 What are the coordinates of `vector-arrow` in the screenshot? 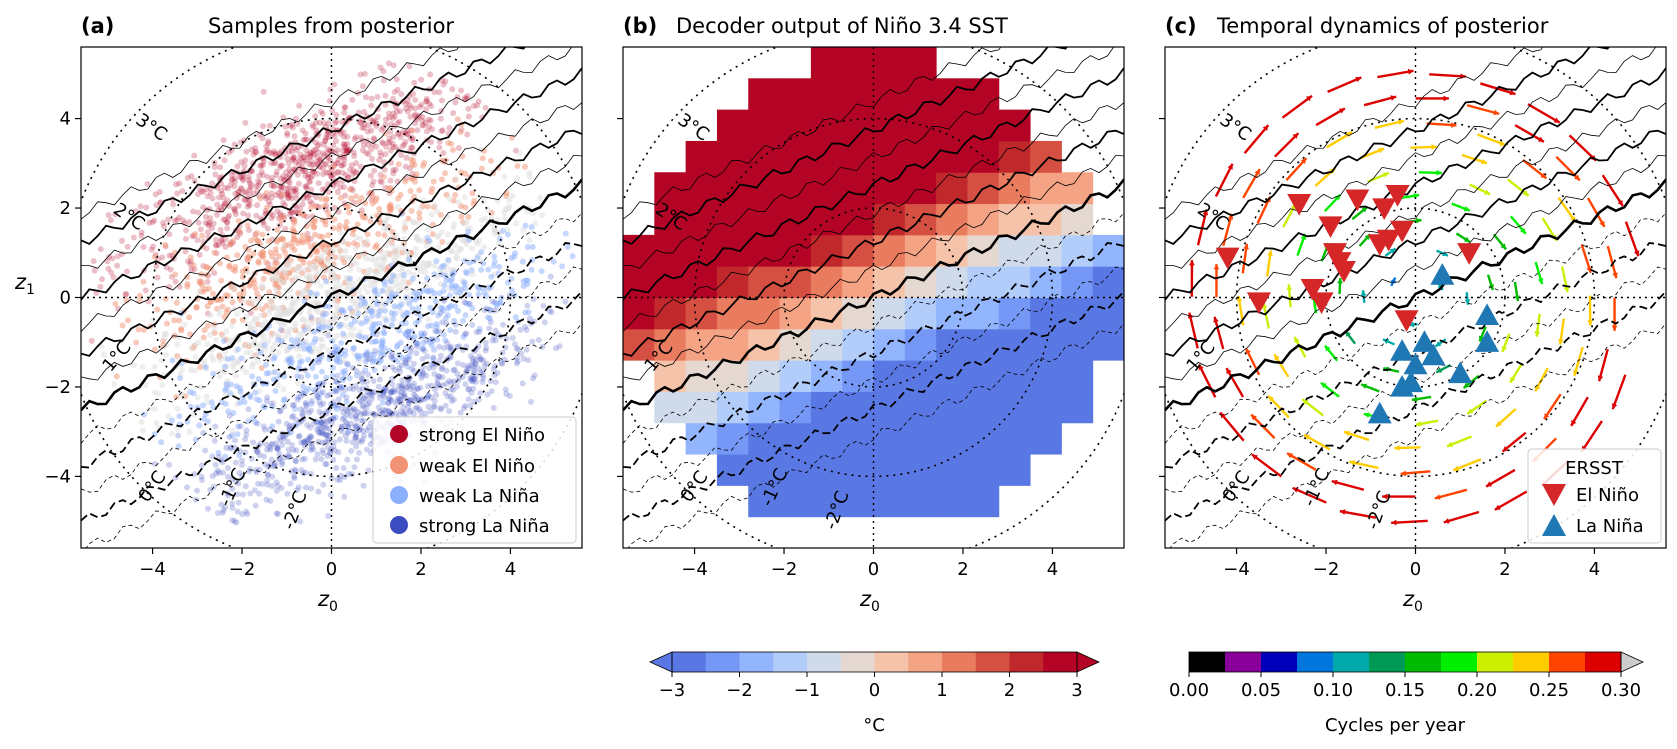 It's located at (1591, 436).